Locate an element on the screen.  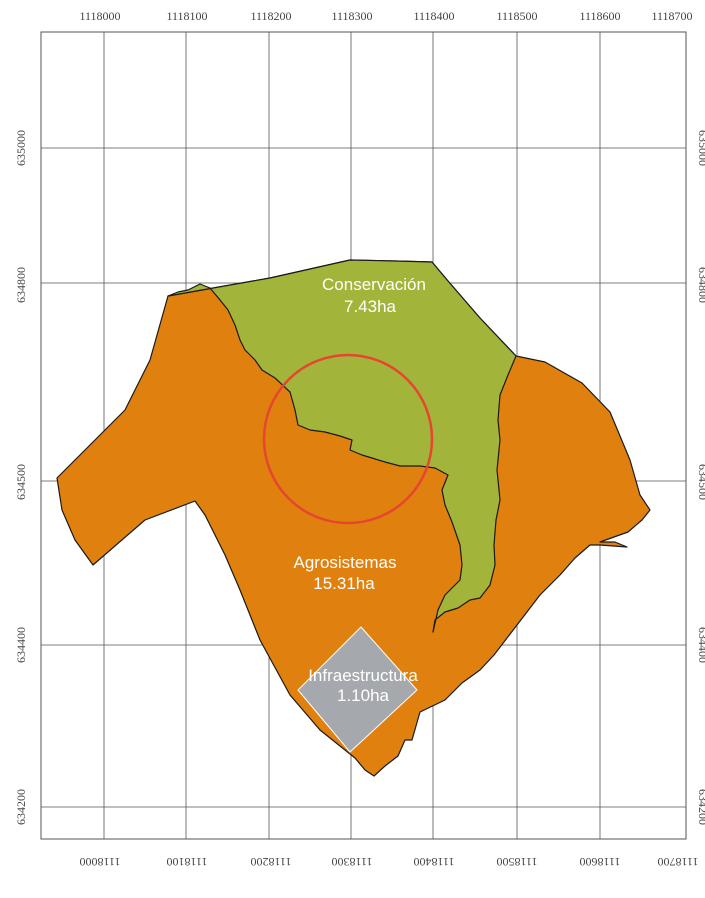
y-tick-left-634800: 634800 is located at coordinates (21, 285).